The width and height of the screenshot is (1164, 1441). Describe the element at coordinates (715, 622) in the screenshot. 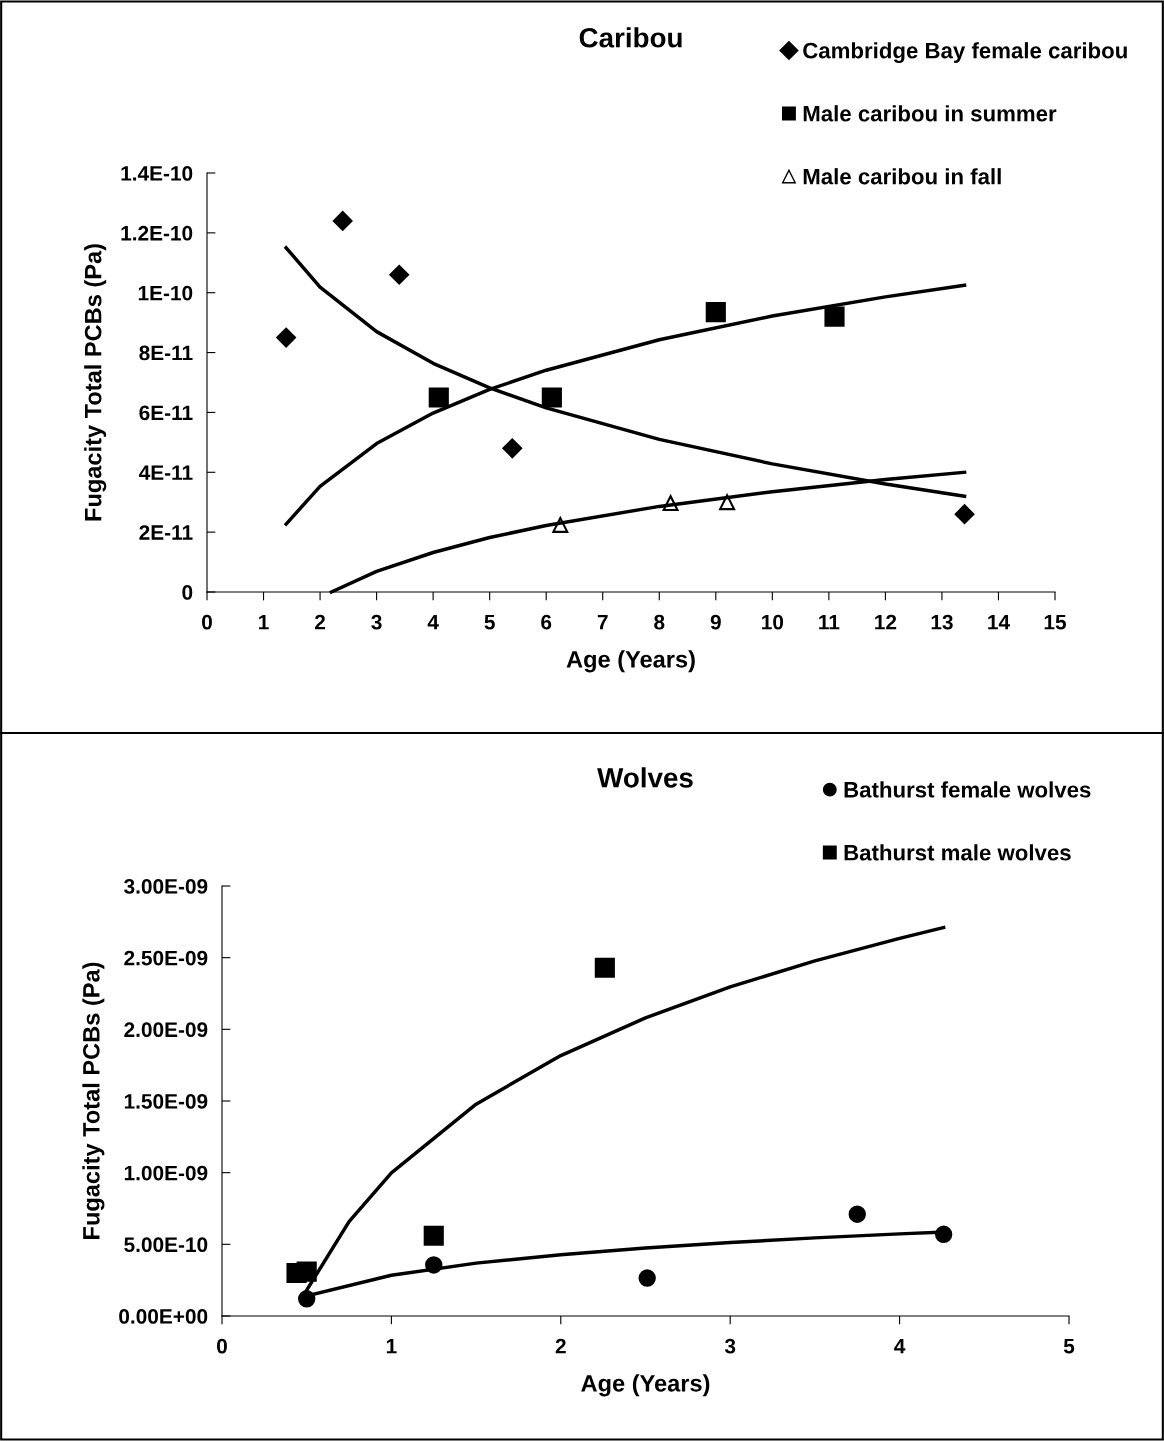

I see `x-tick-label: 9` at that location.